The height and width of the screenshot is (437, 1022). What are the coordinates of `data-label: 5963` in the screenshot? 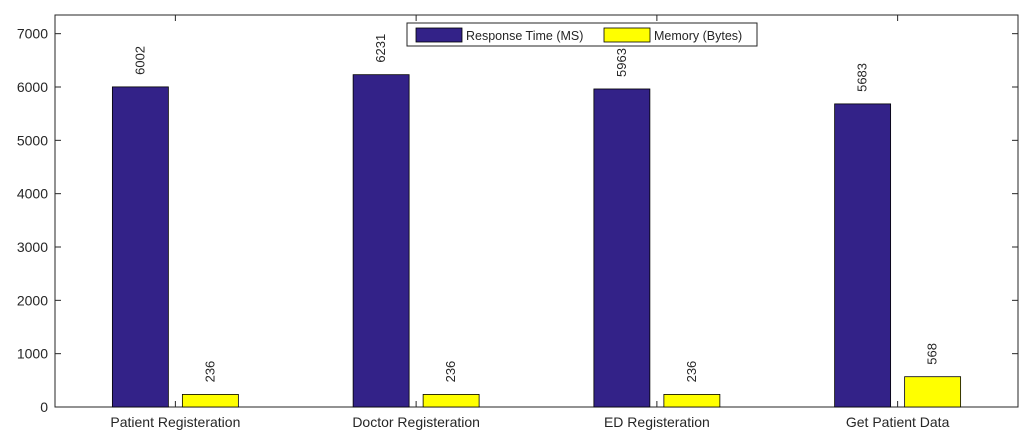 It's located at (621, 62).